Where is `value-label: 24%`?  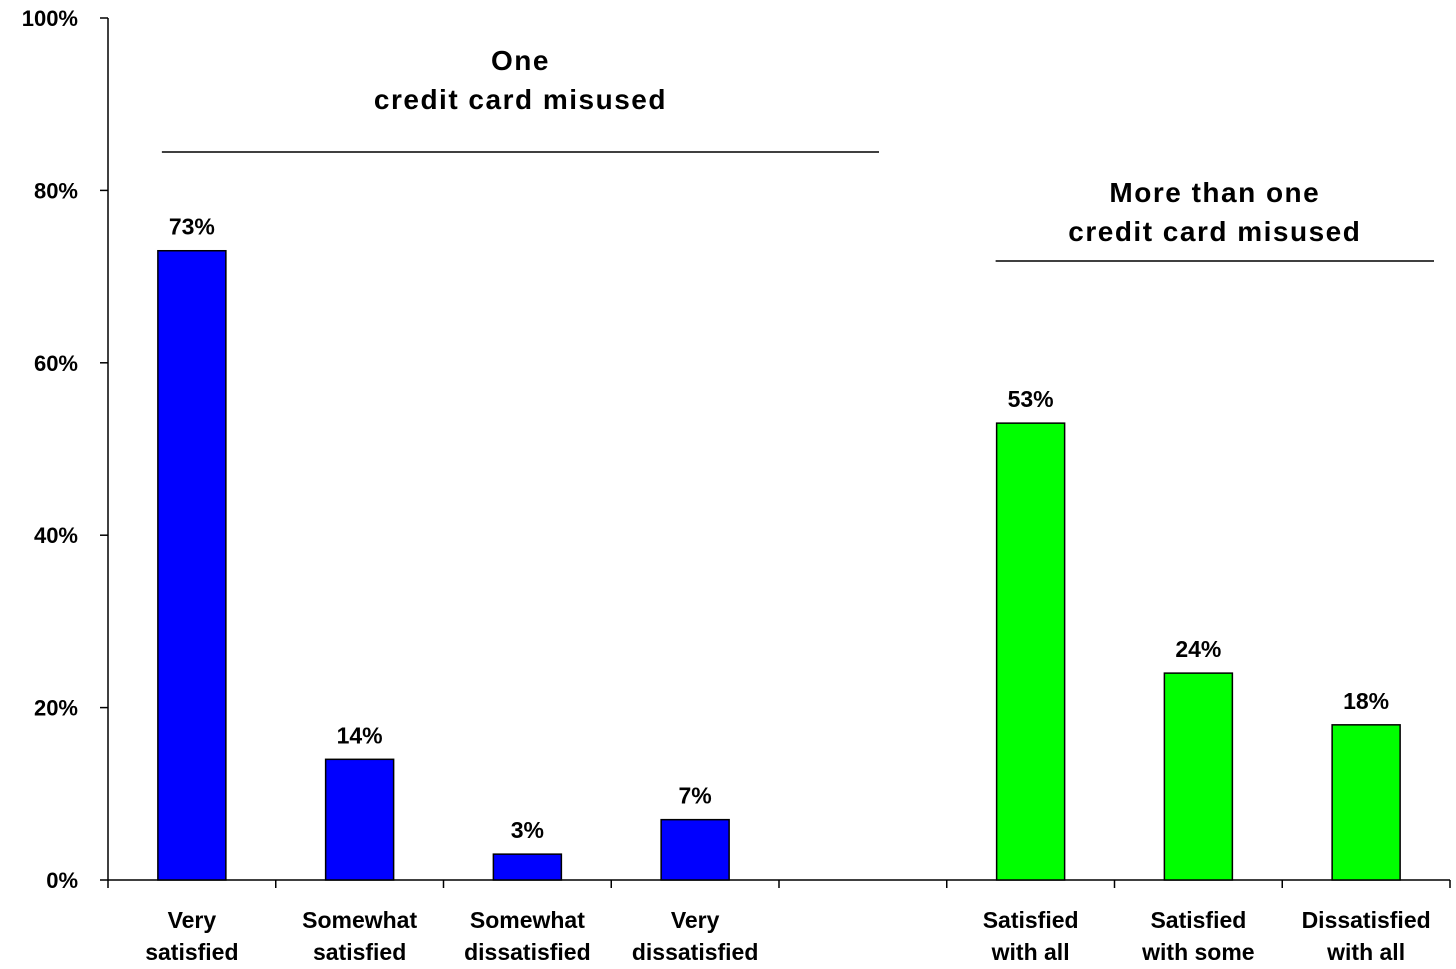
value-label: 24% is located at coordinates (1198, 649).